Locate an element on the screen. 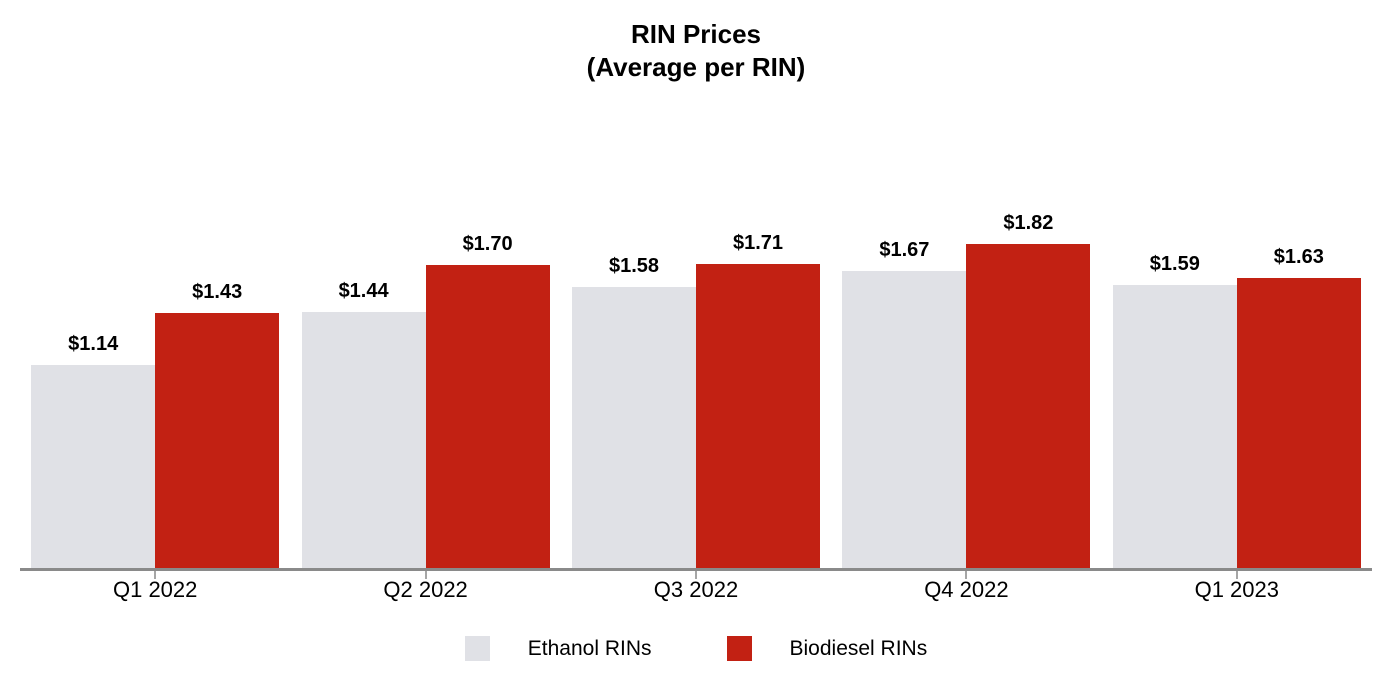  value-label-biodiesel-rins-q4-2022: $1.82 is located at coordinates (1028, 222).